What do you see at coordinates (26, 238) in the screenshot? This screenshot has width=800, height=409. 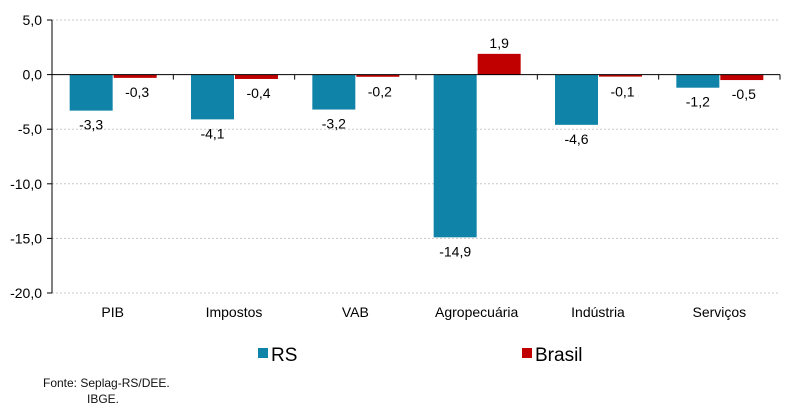 I see `y-tick-label: -15,0` at bounding box center [26, 238].